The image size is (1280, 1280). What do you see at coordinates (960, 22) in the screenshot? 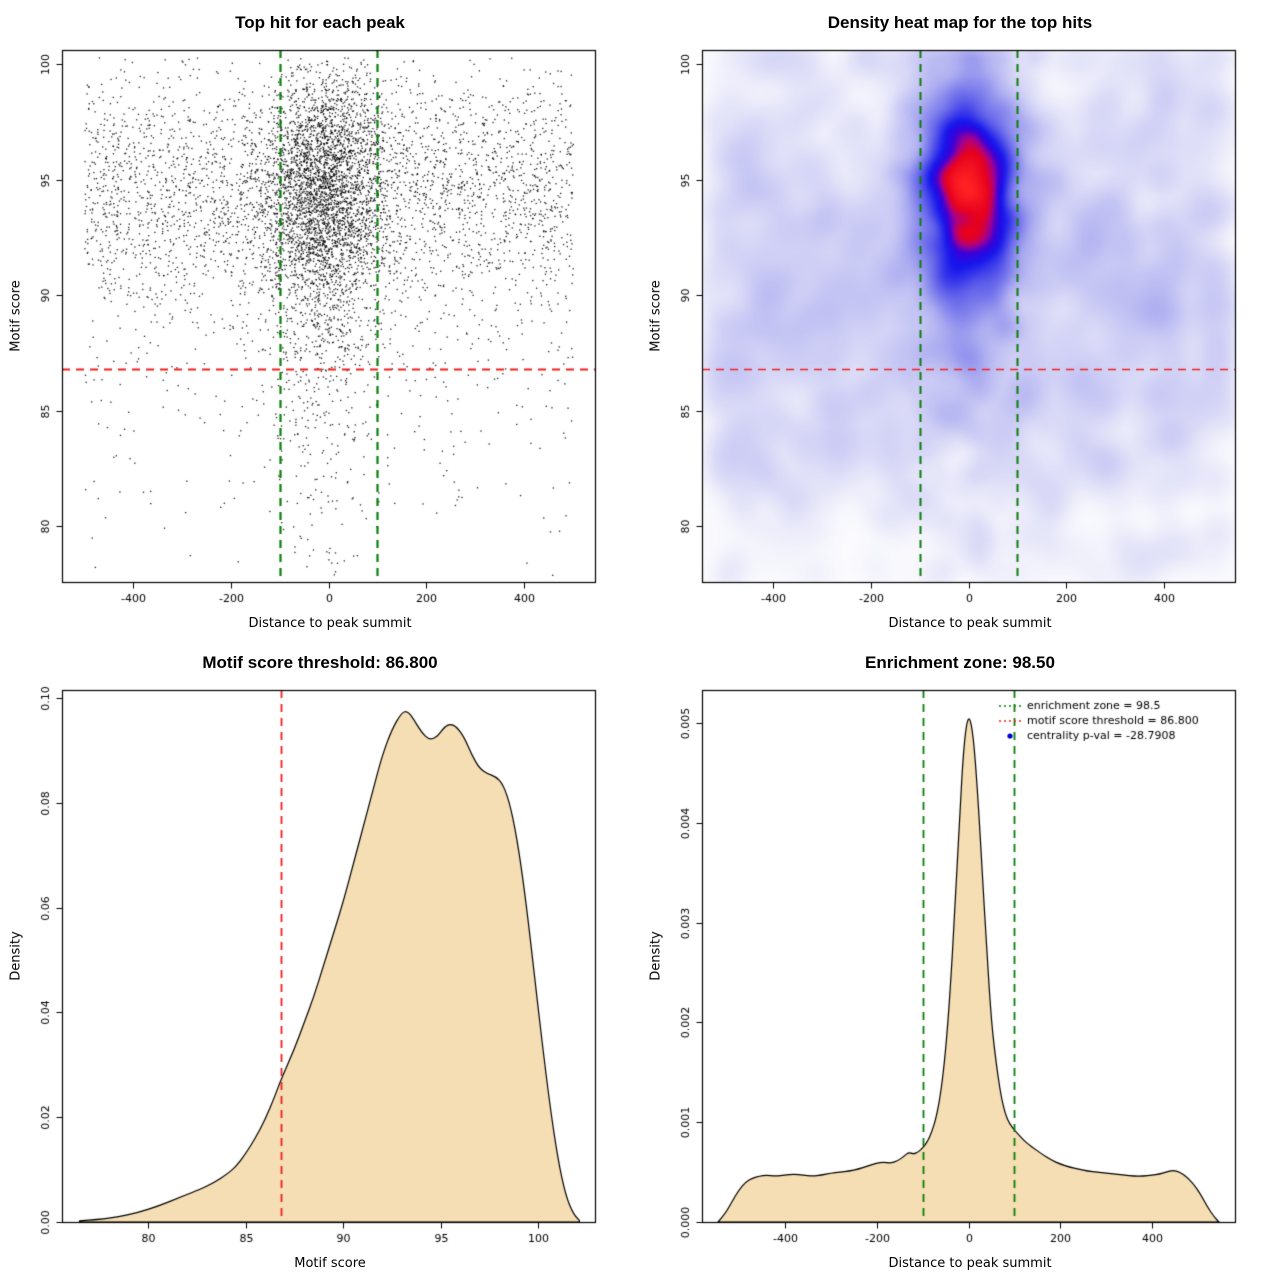
I see `heatmap-title: Density heat map for the top hits` at bounding box center [960, 22].